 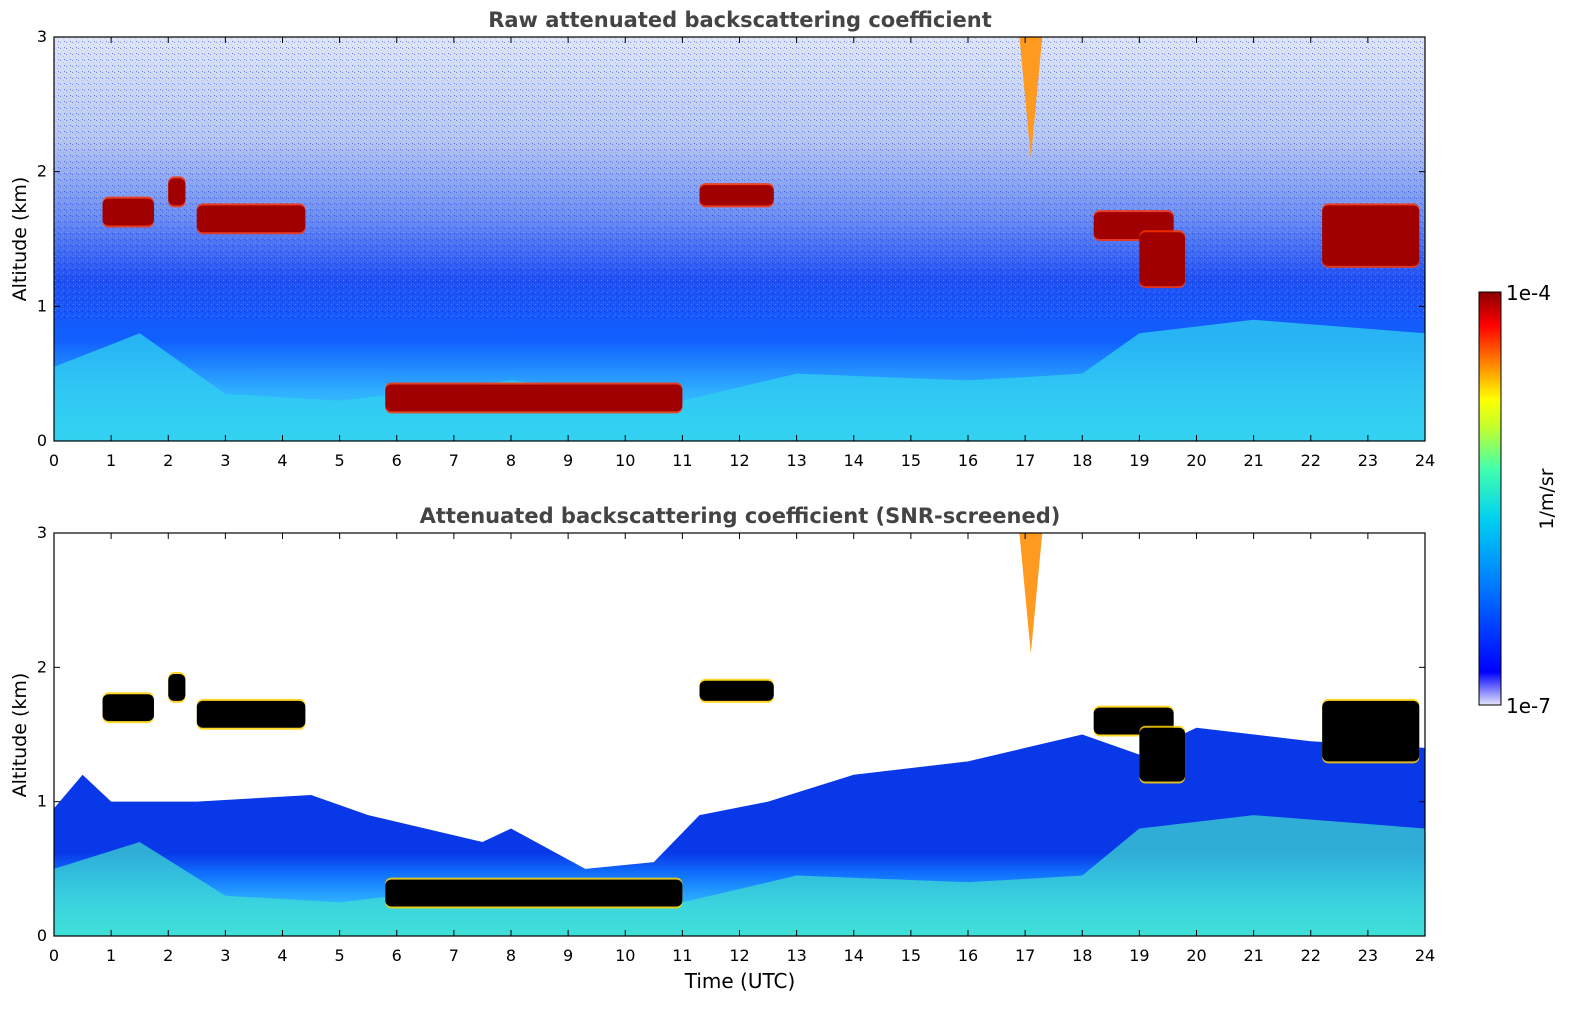 I want to click on colorbar-max-label: 1e-4, so click(x=1528, y=293).